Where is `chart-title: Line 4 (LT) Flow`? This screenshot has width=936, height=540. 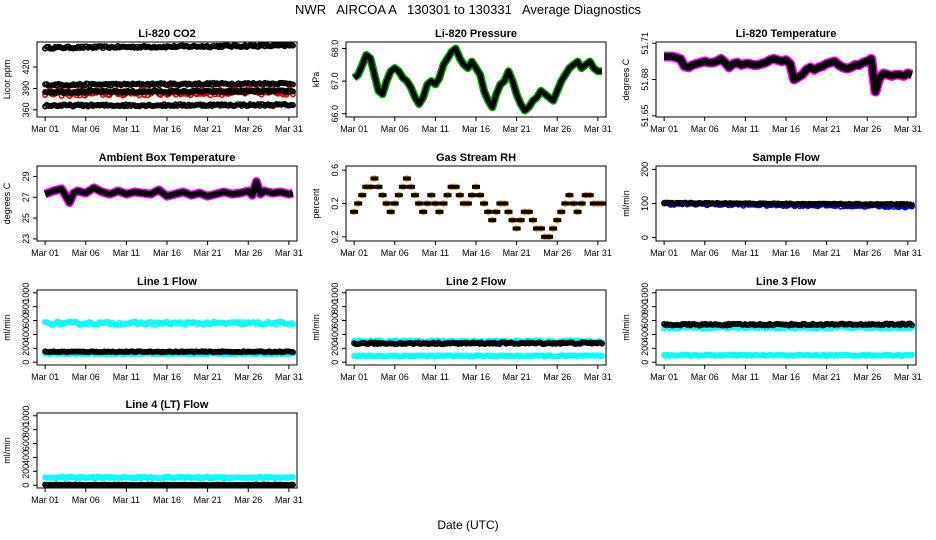 chart-title: Line 4 (LT) Flow is located at coordinates (167, 405).